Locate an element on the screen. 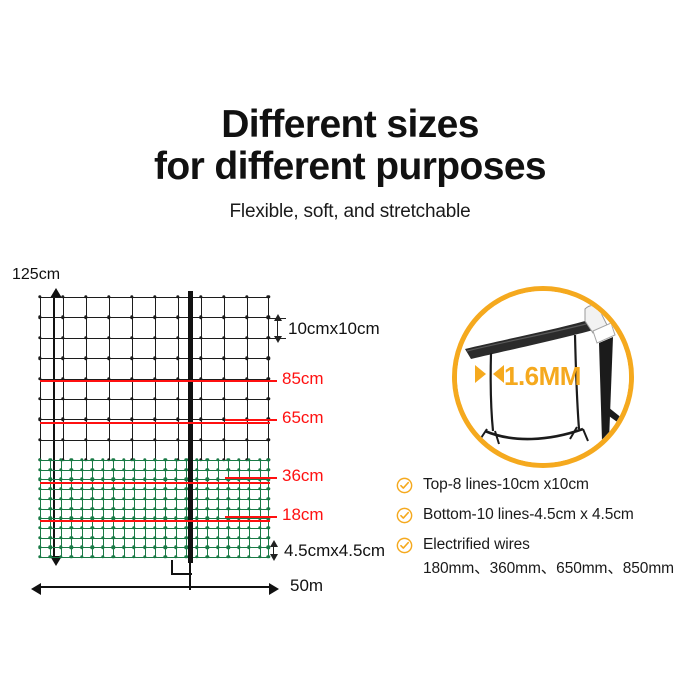 The height and width of the screenshot is (700, 700). mesh-bottom-section is located at coordinates (154, 508).